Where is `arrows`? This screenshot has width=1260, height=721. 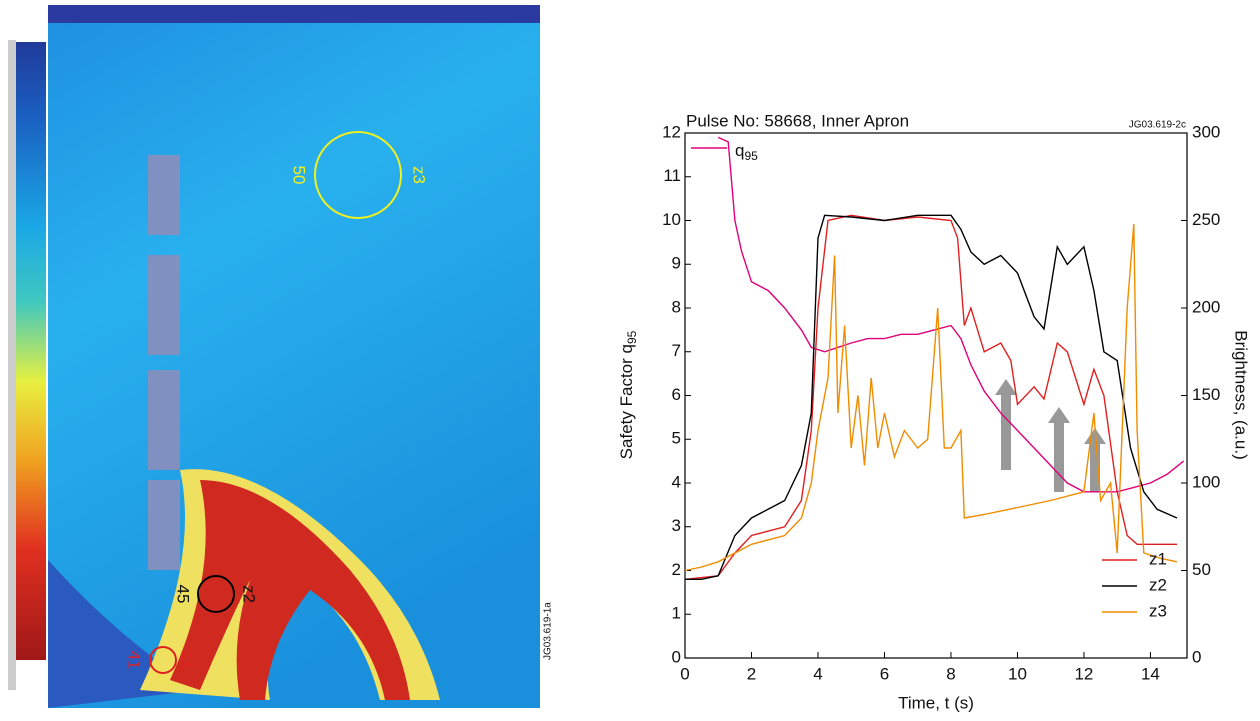 arrows is located at coordinates (1050, 435).